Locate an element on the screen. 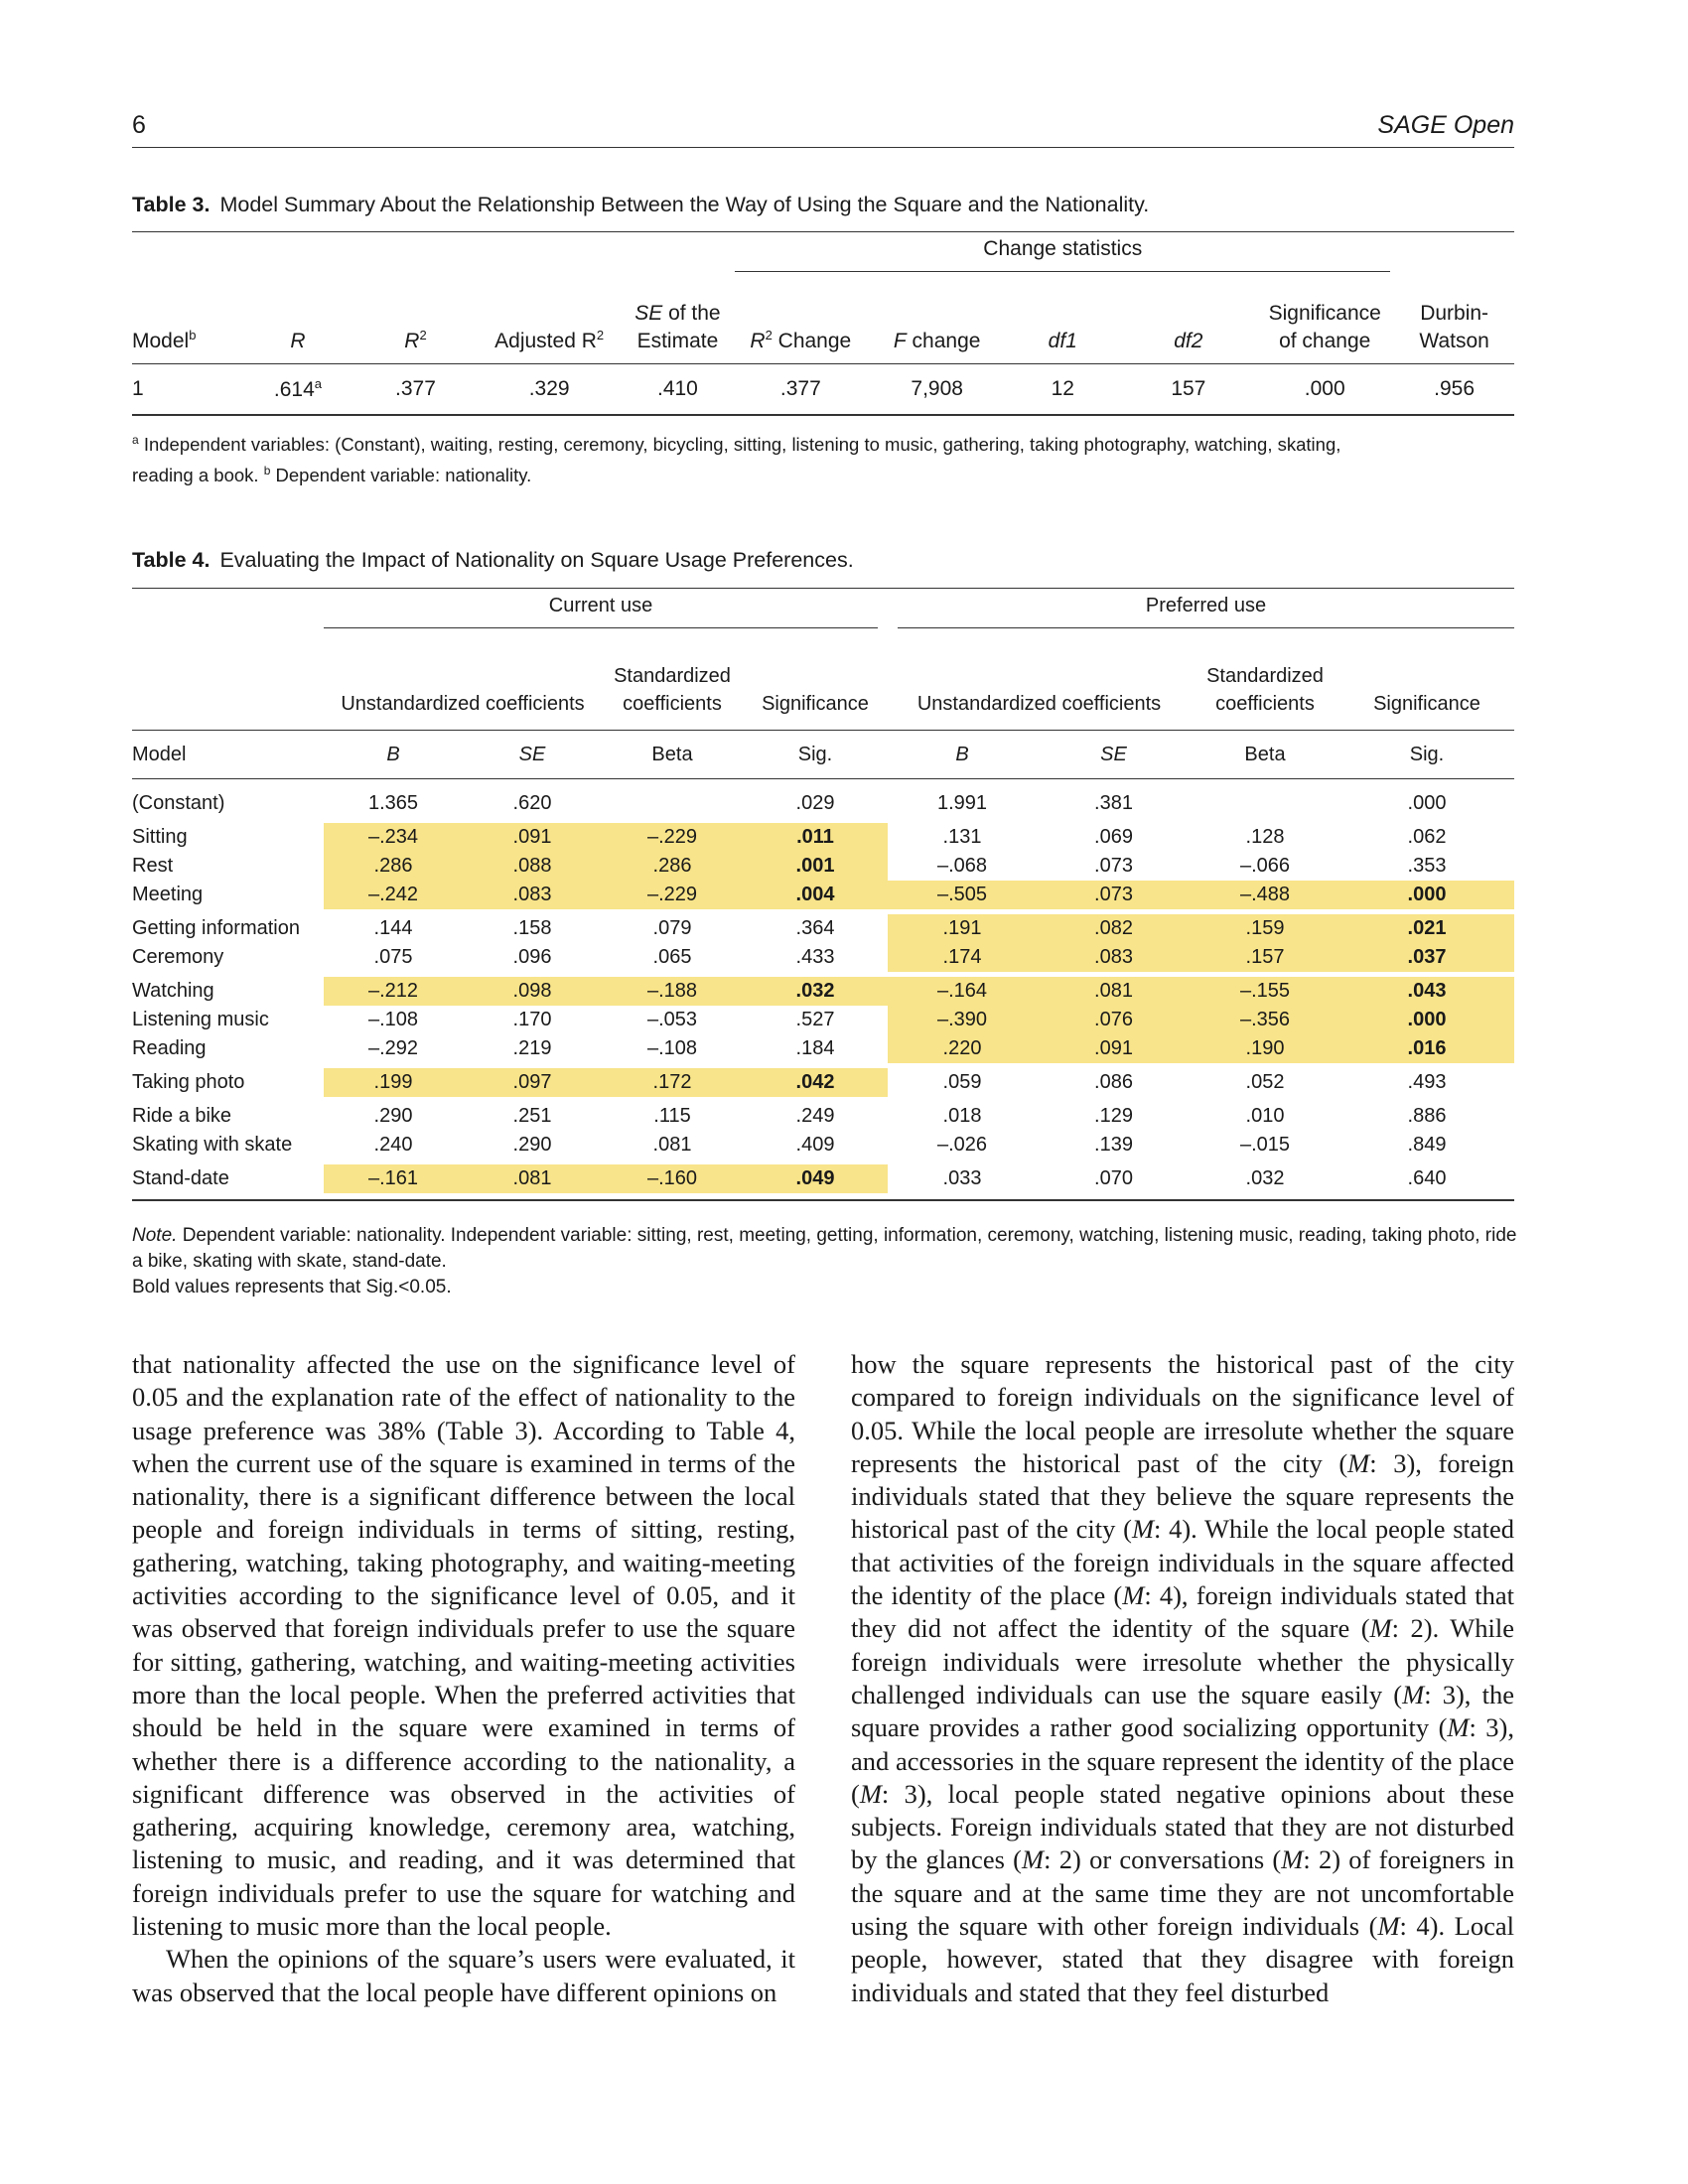 The width and height of the screenshot is (1688, 2184). table-cell: .043 is located at coordinates (1426, 991).